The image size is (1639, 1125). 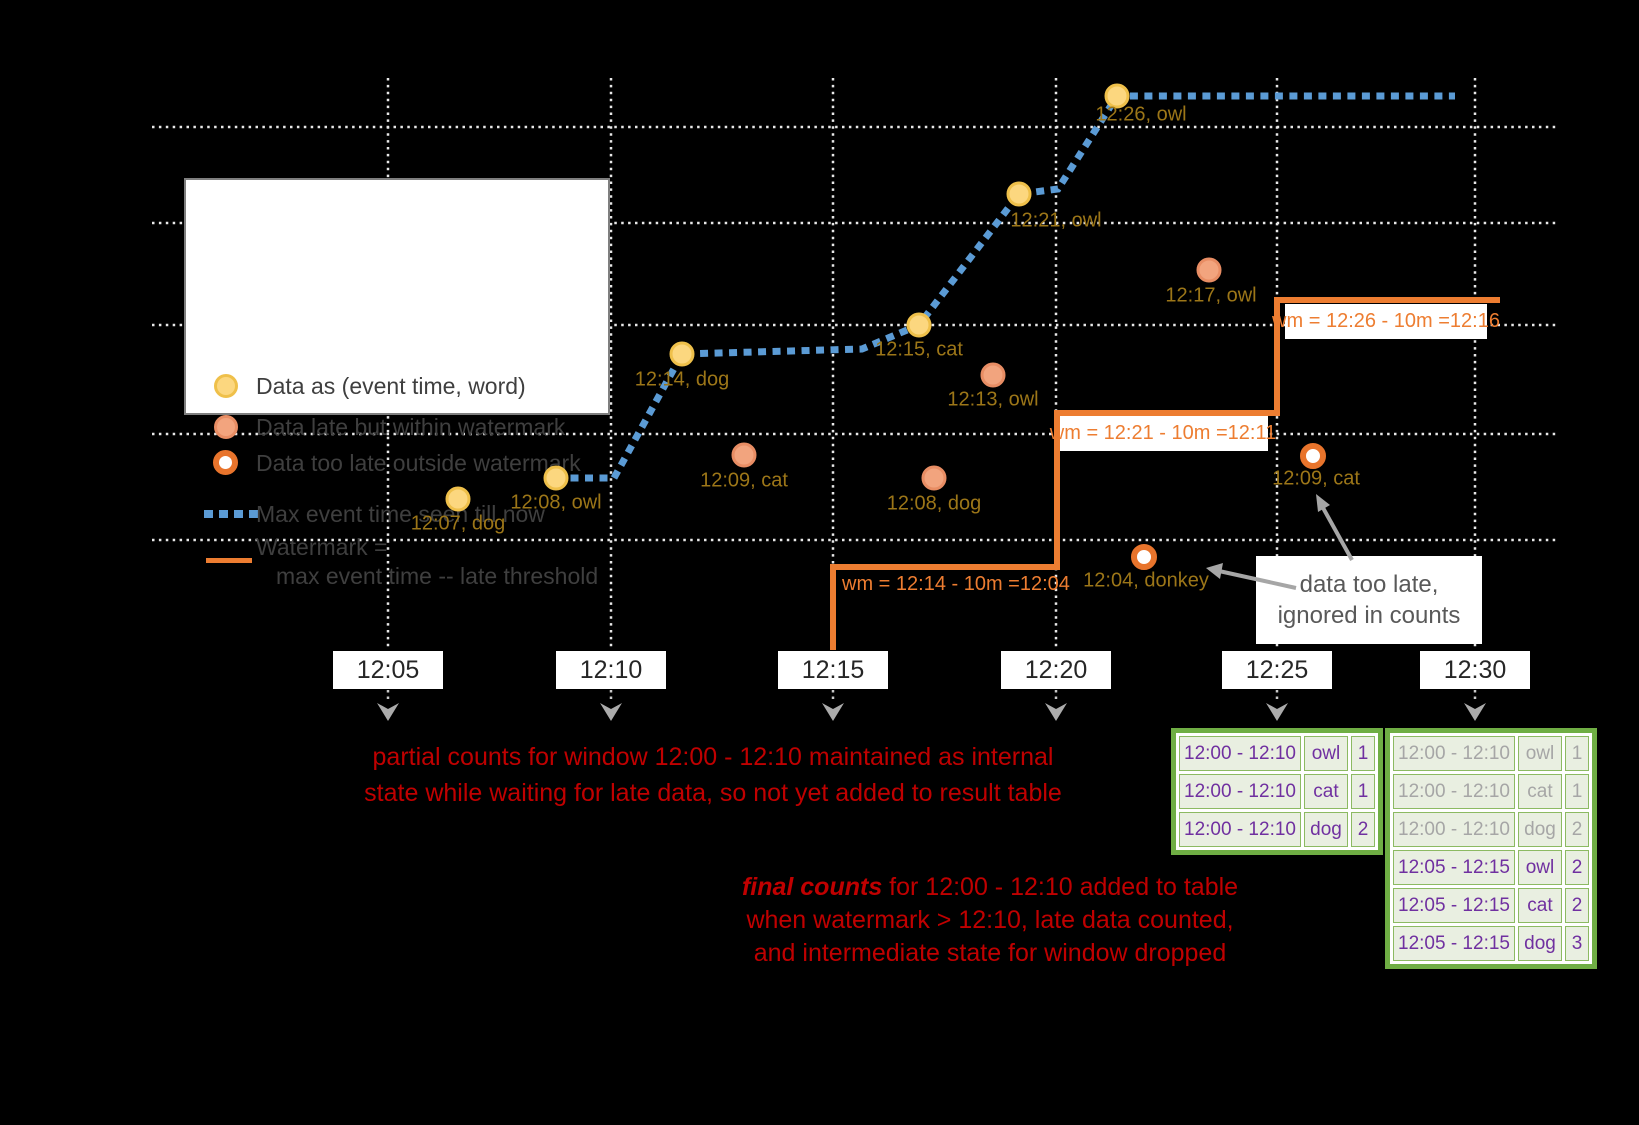 What do you see at coordinates (1369, 600) in the screenshot?
I see `too-late-callout: data too late, ignored in counts` at bounding box center [1369, 600].